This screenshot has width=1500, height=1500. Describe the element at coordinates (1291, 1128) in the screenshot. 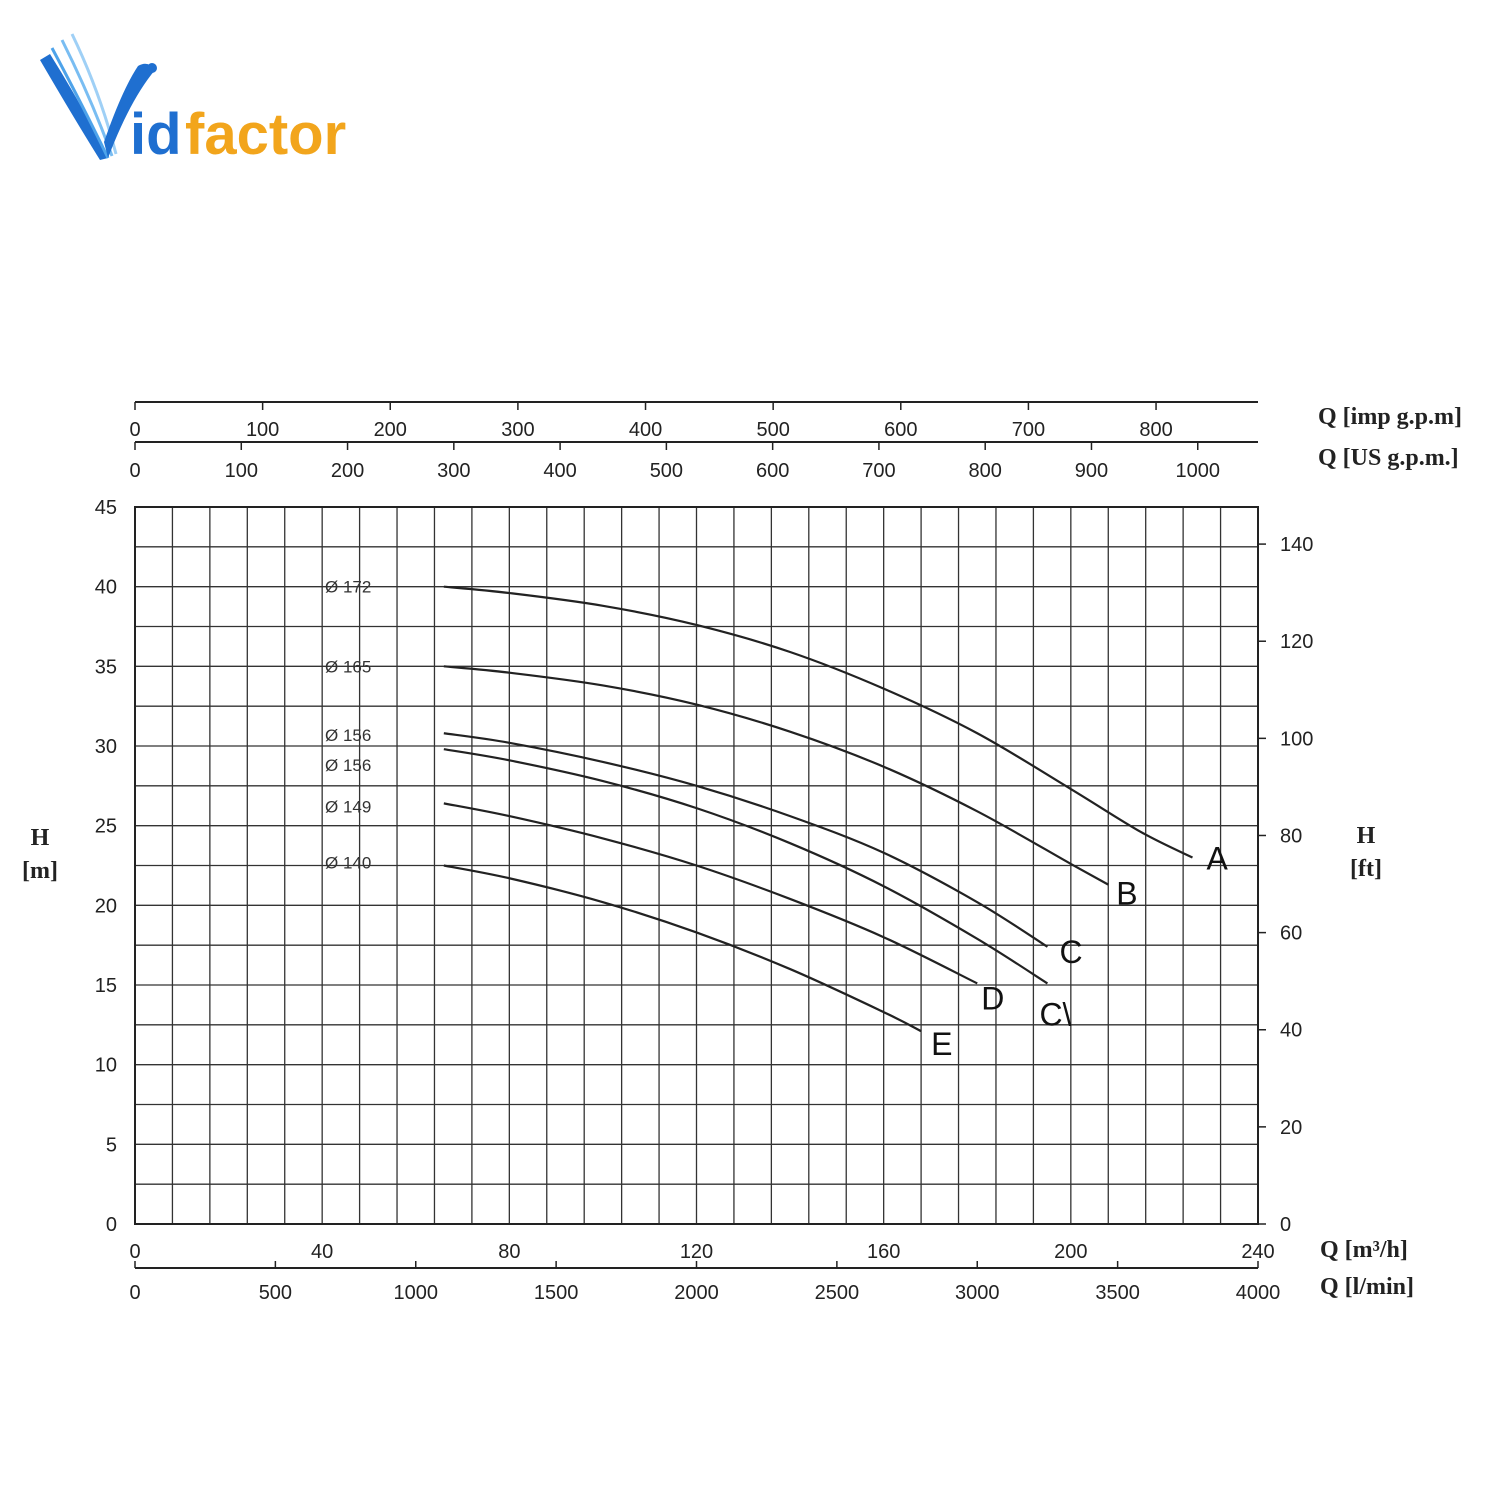

I see `y-tick-label-right: 20` at that location.